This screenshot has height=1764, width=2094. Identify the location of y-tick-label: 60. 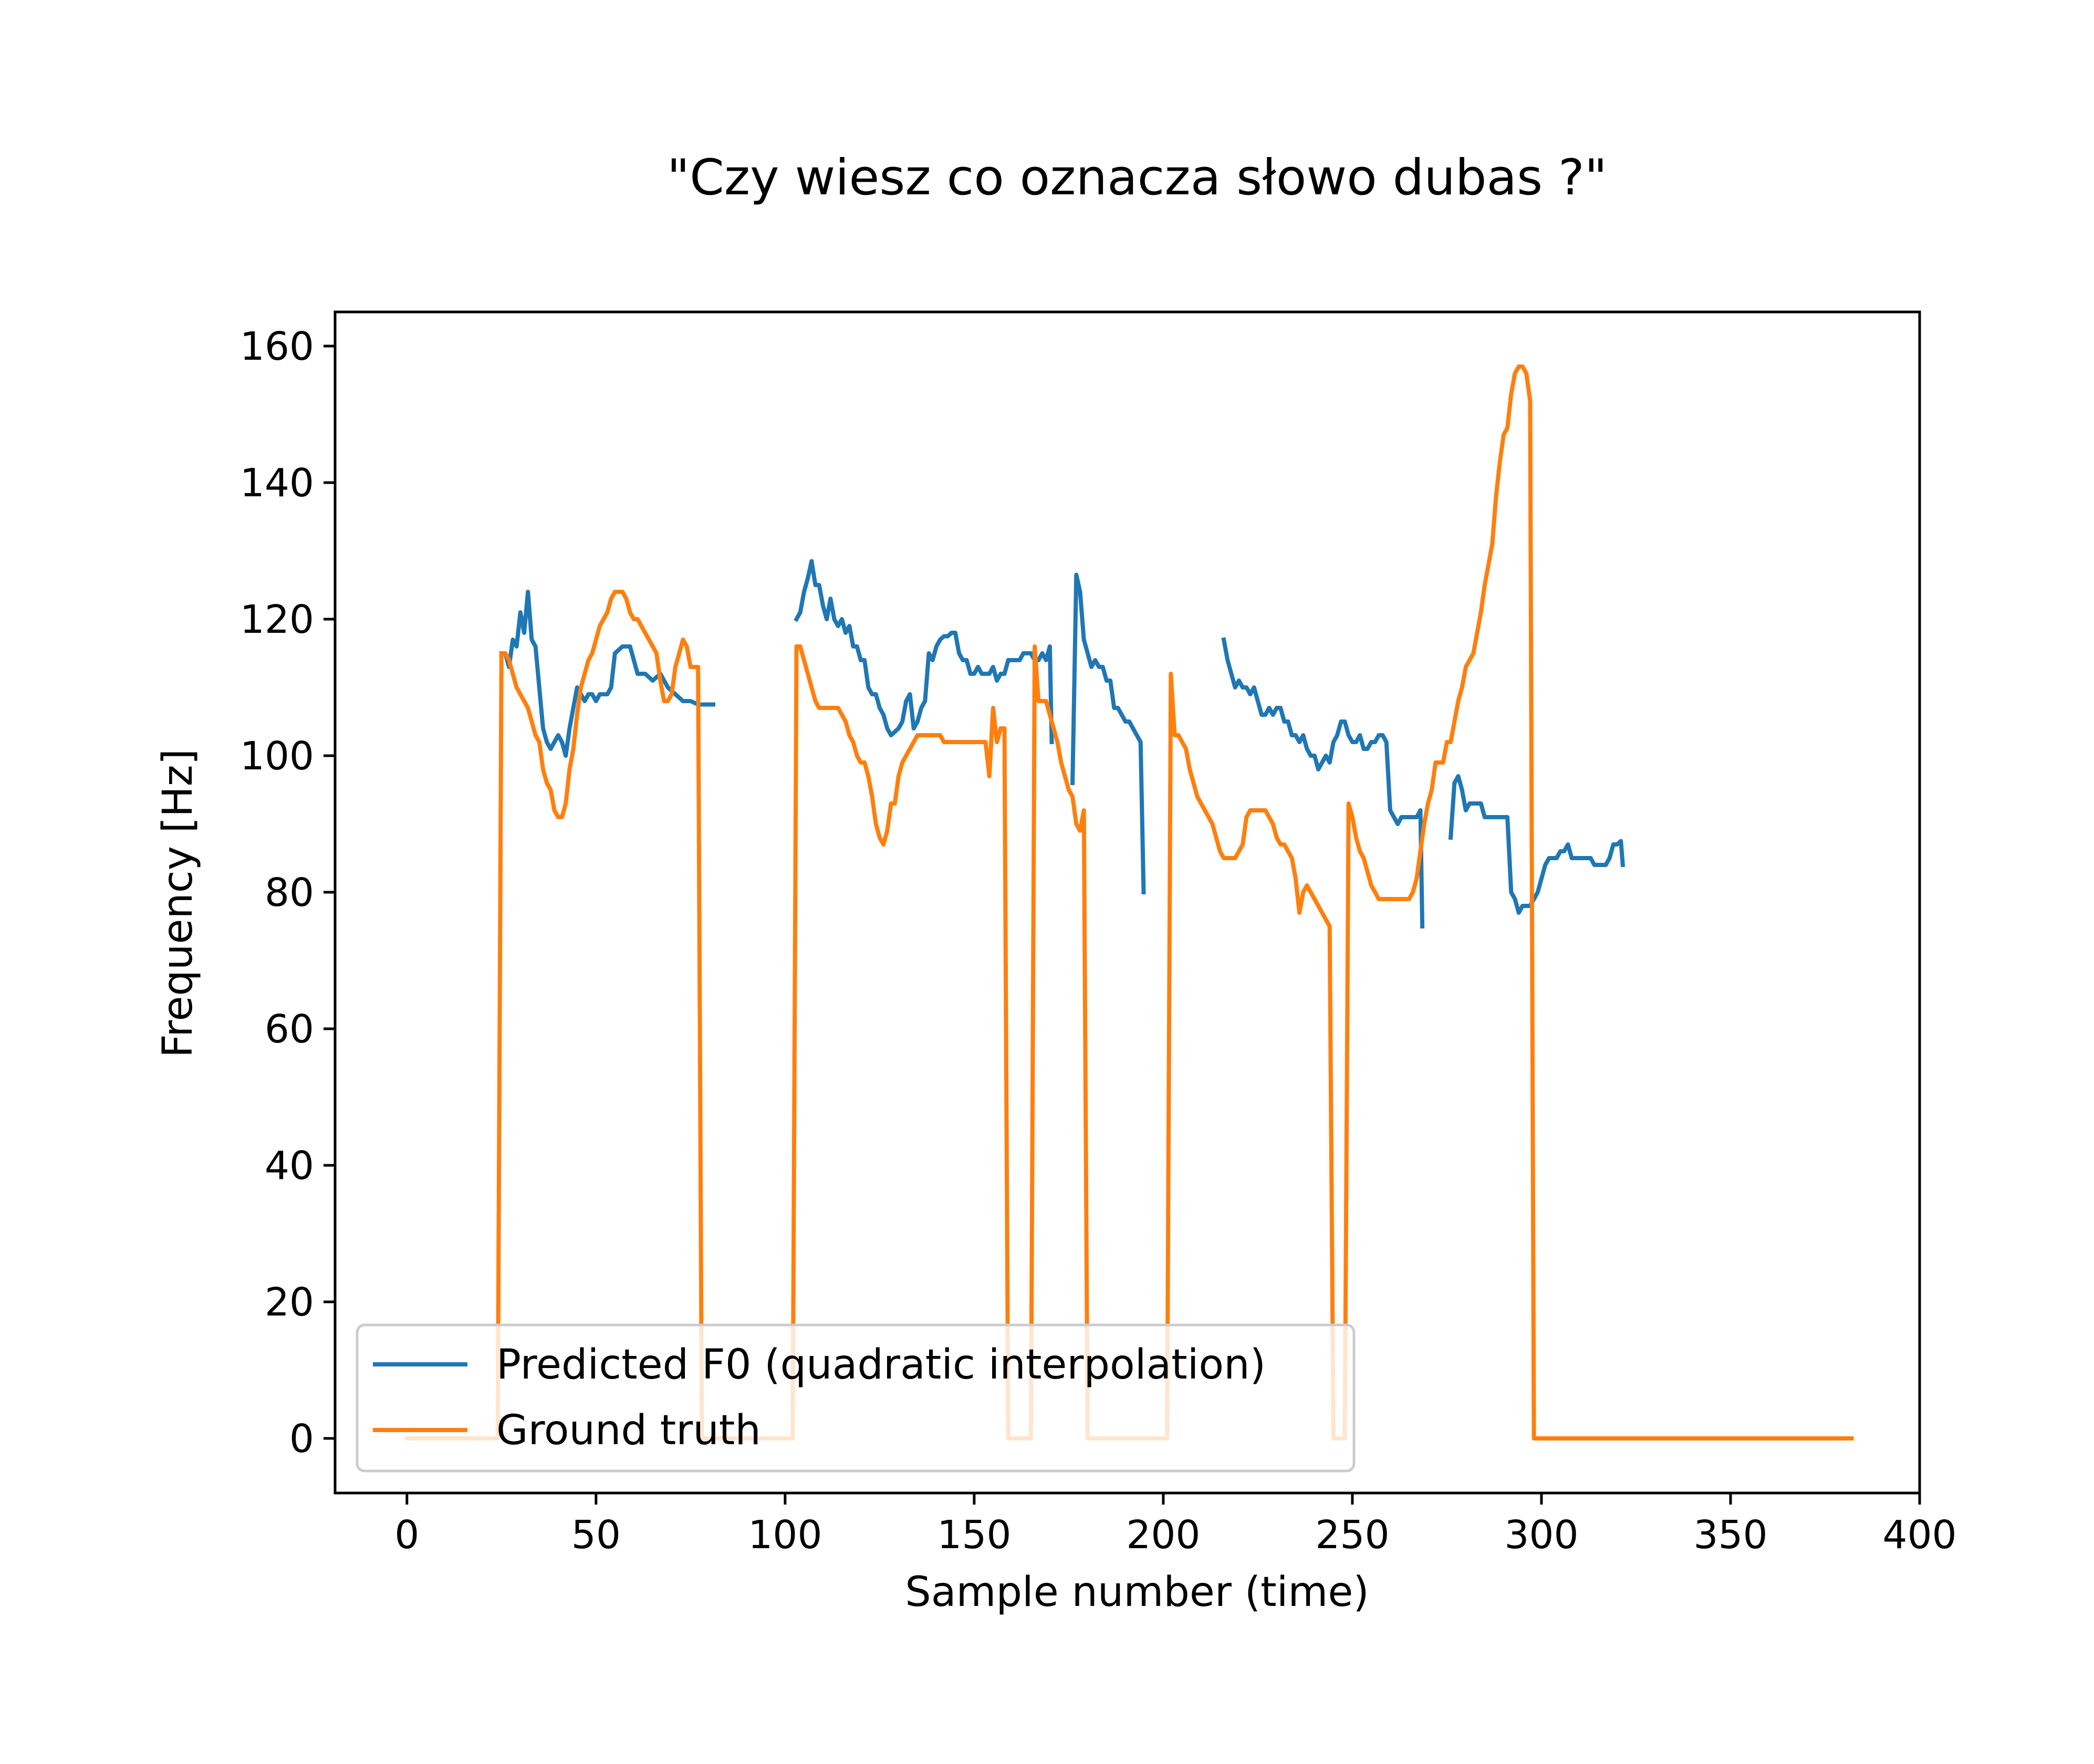
(289, 1029).